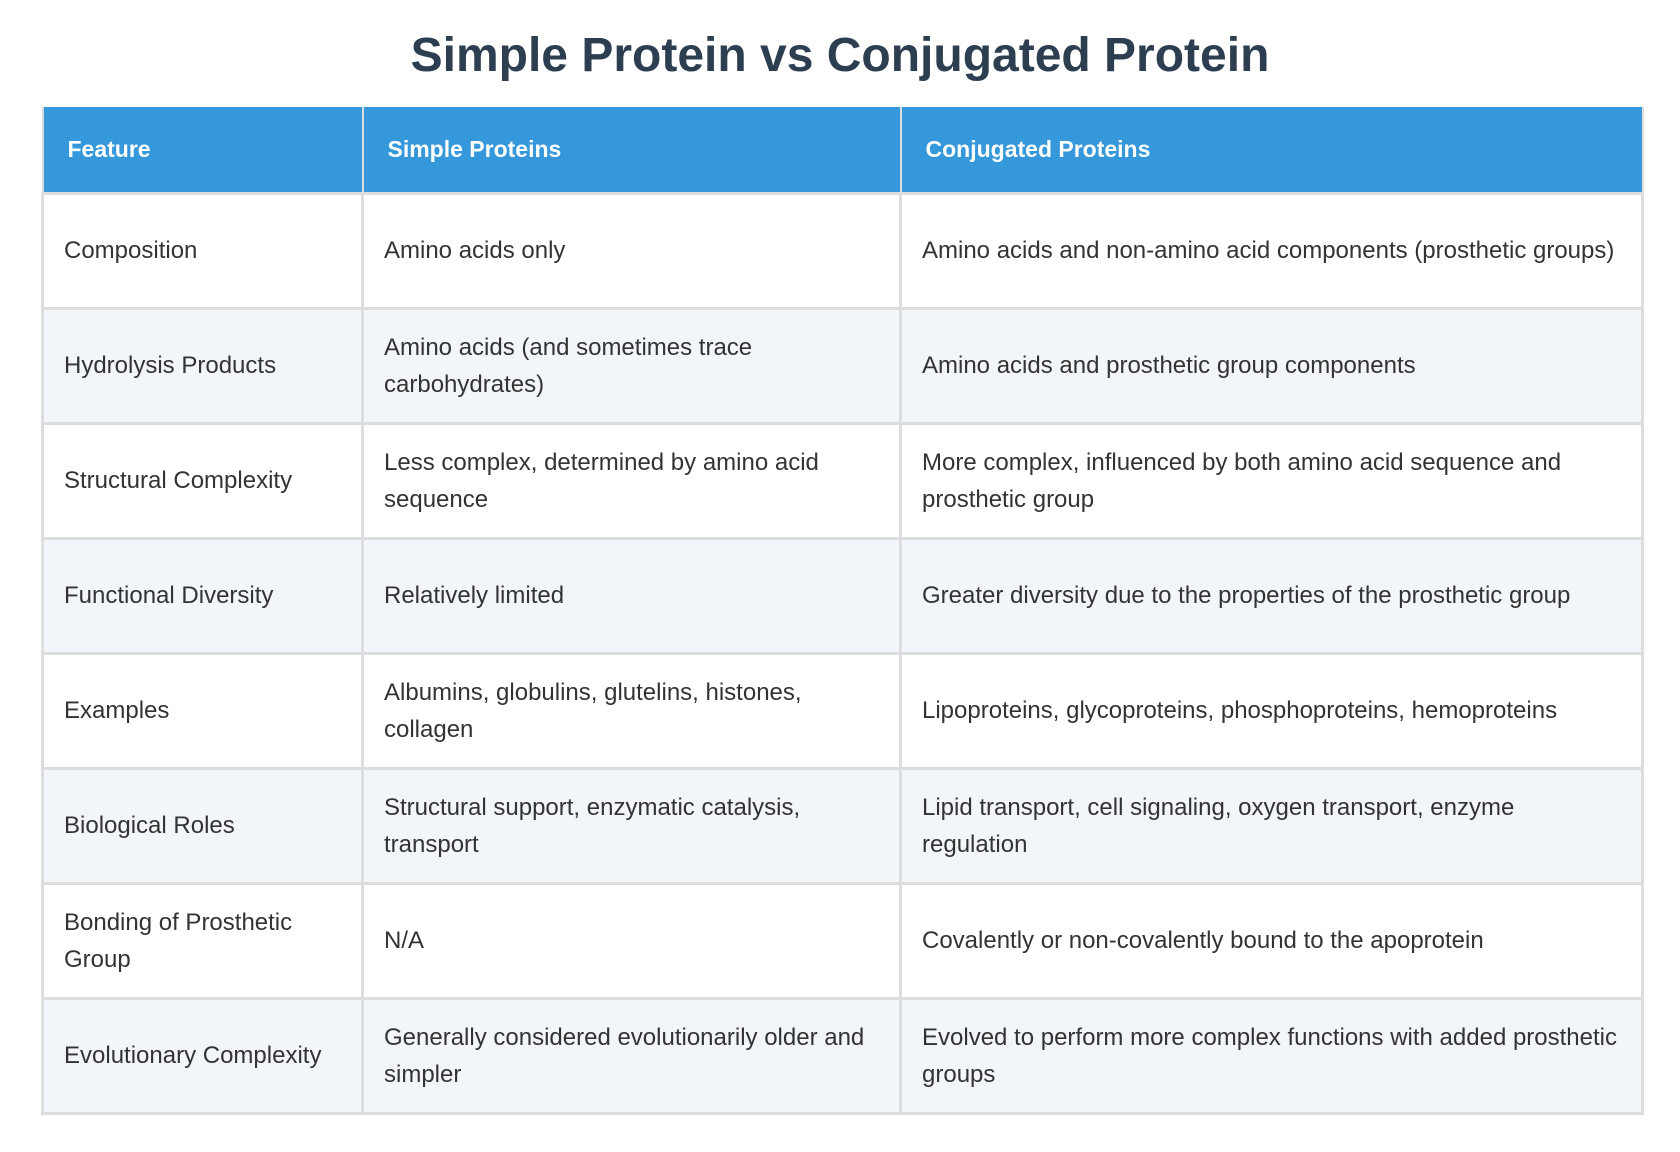 This screenshot has height=1152, width=1680. Describe the element at coordinates (631, 940) in the screenshot. I see `simple-cell: N/A` at that location.